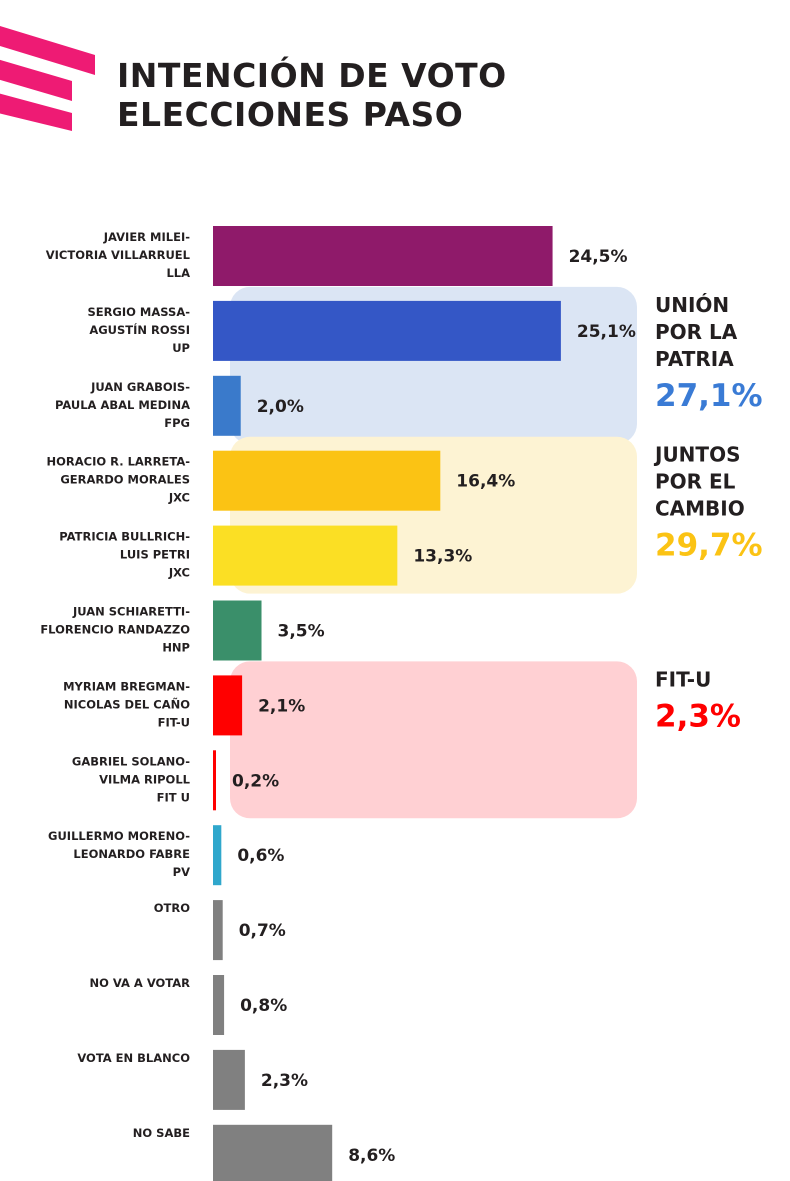 This screenshot has width=790, height=1181. What do you see at coordinates (371, 1156) in the screenshot?
I see `value-label-13: 8,6%` at bounding box center [371, 1156].